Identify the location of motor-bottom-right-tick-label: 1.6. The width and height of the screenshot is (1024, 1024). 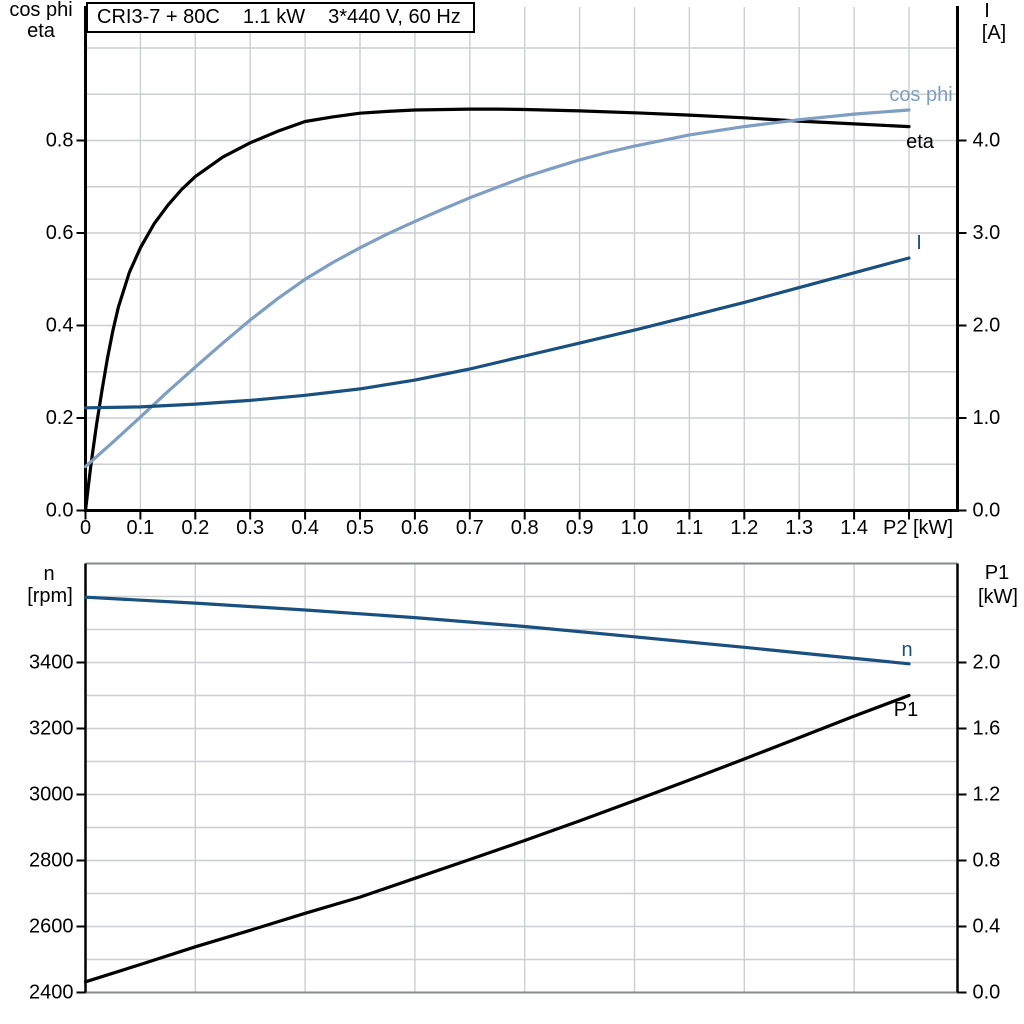
(987, 729).